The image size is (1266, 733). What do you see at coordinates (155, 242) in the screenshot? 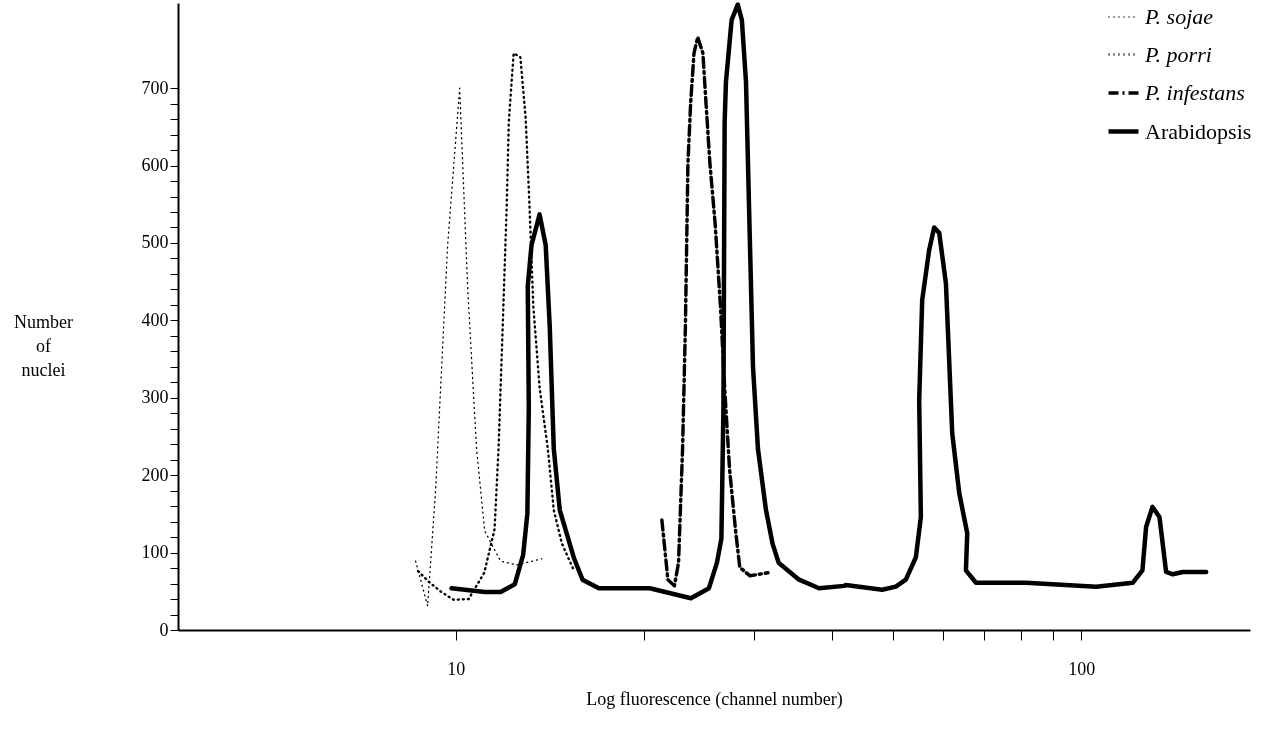
I see `y-tick-label: 500` at bounding box center [155, 242].